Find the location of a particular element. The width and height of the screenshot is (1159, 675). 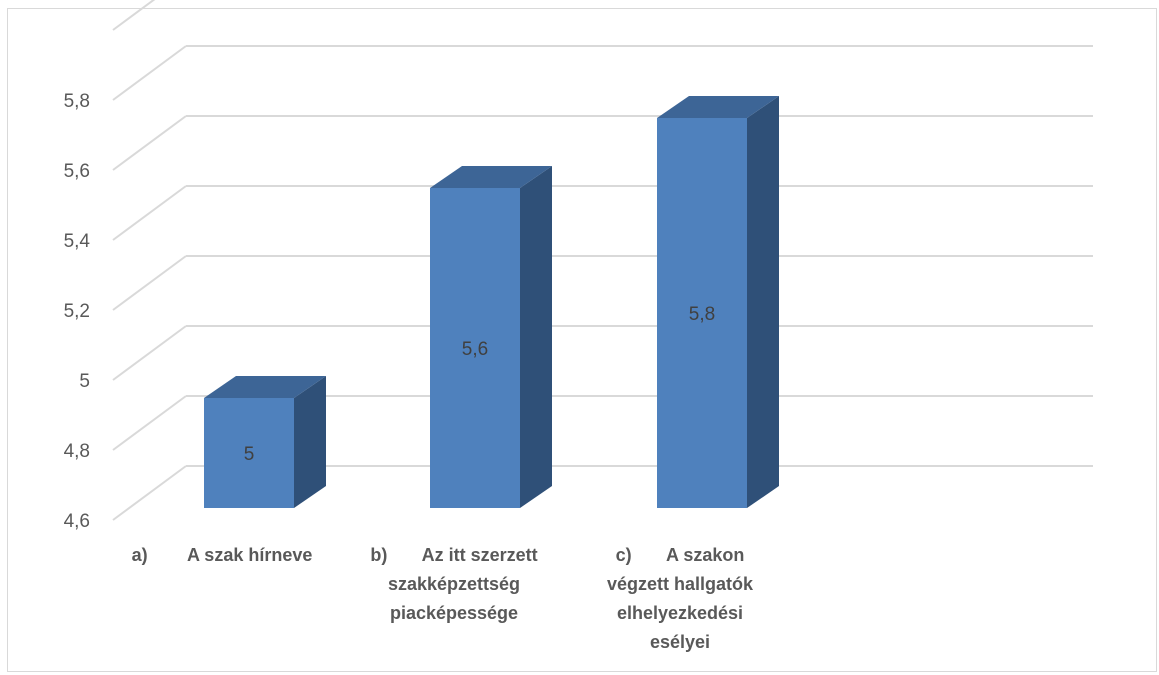

data-label: 5,6 is located at coordinates (475, 349).